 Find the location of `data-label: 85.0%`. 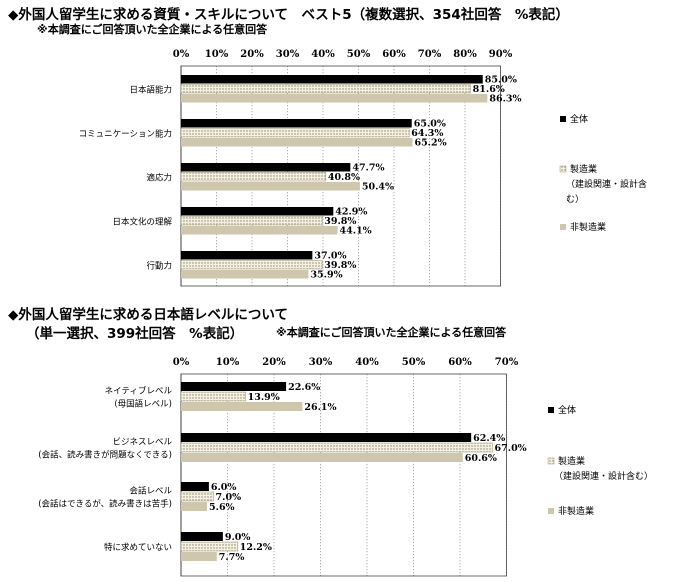

data-label: 85.0% is located at coordinates (501, 80).